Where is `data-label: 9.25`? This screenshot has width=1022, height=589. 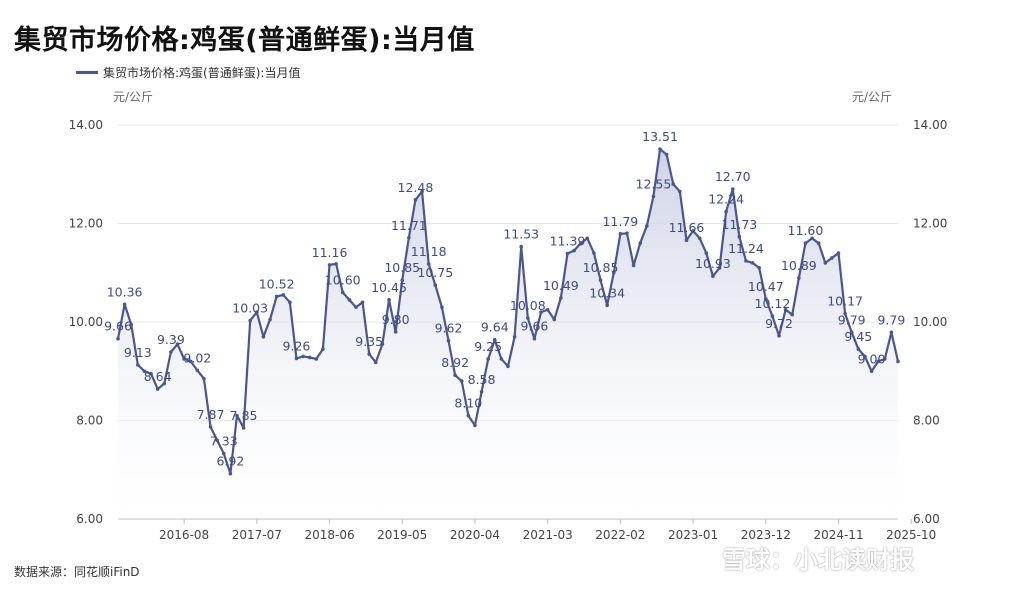 data-label: 9.25 is located at coordinates (488, 346).